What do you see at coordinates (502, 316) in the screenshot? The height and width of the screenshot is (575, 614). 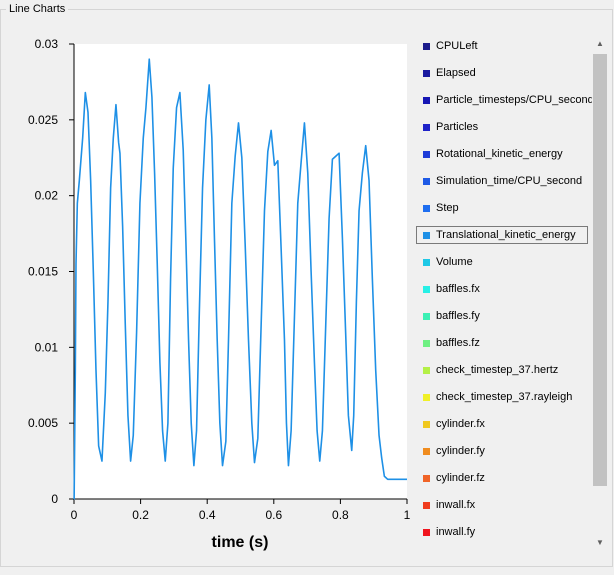 I see `legend-item: baffles.fy` at bounding box center [502, 316].